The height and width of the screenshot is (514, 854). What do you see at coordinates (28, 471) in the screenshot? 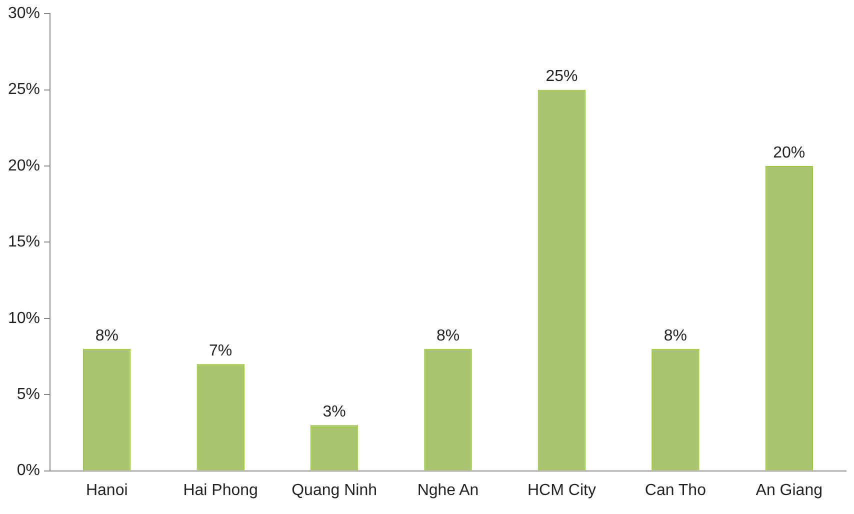
I see `y-tick-label: 0%` at bounding box center [28, 471].